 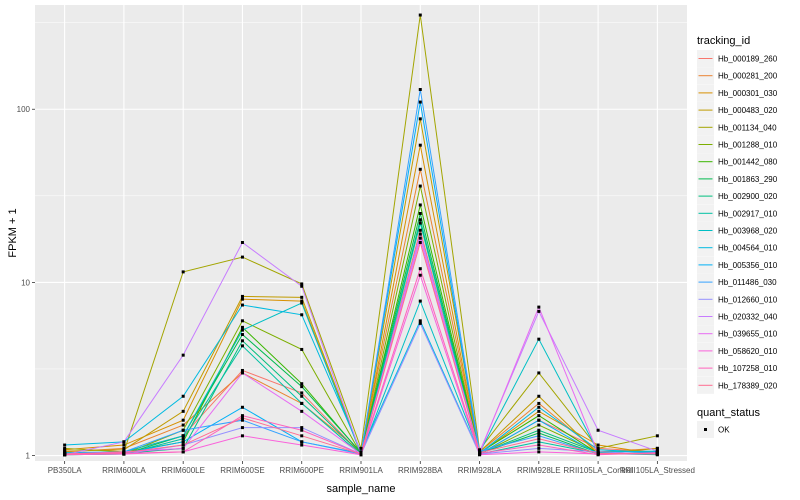 What do you see at coordinates (748, 213) in the screenshot?
I see `legend-label: Hb_002917_010` at bounding box center [748, 213].